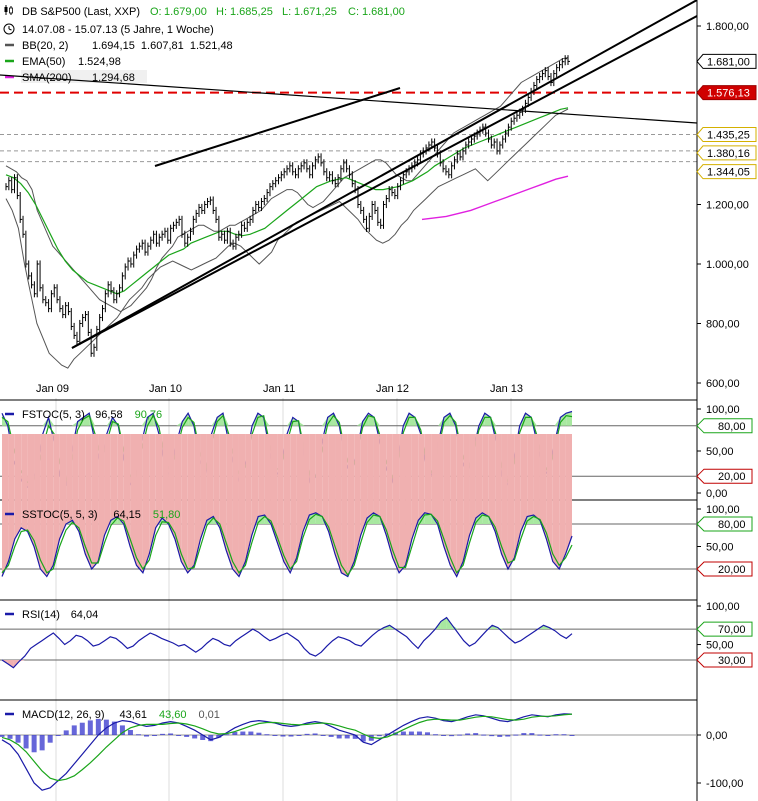 This screenshot has width=758, height=801. I want to click on macd-legend-title: MACD(12, 26, 9), so click(63, 715).